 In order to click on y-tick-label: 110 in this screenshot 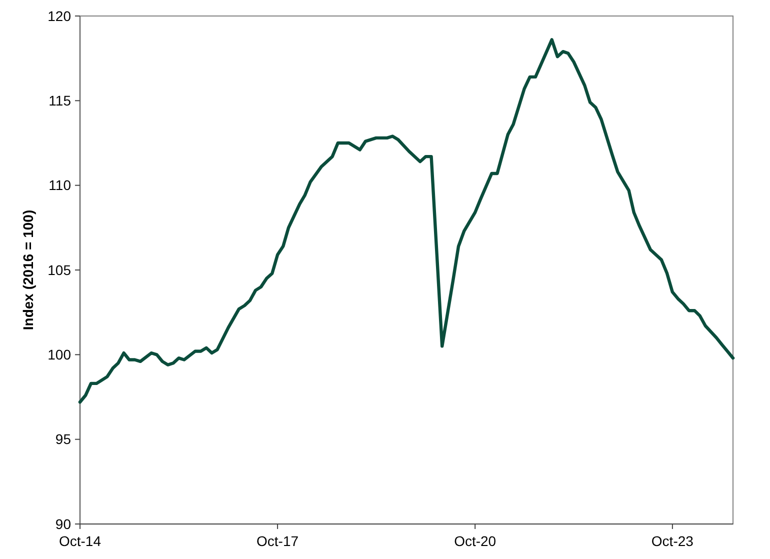, I will do `click(60, 185)`.